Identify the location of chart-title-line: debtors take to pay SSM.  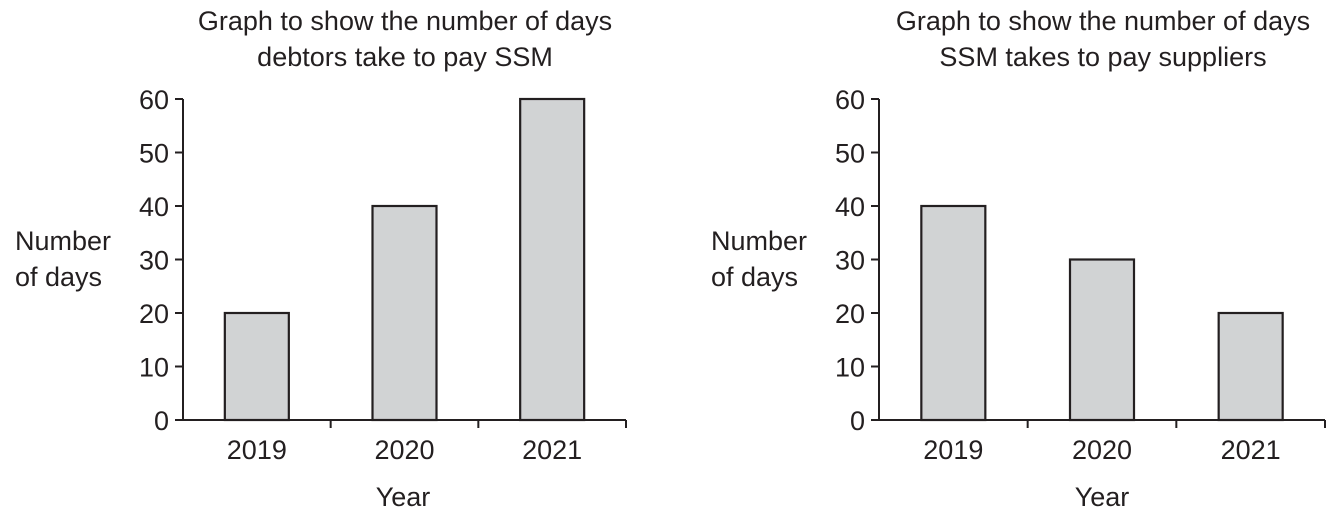
(405, 57).